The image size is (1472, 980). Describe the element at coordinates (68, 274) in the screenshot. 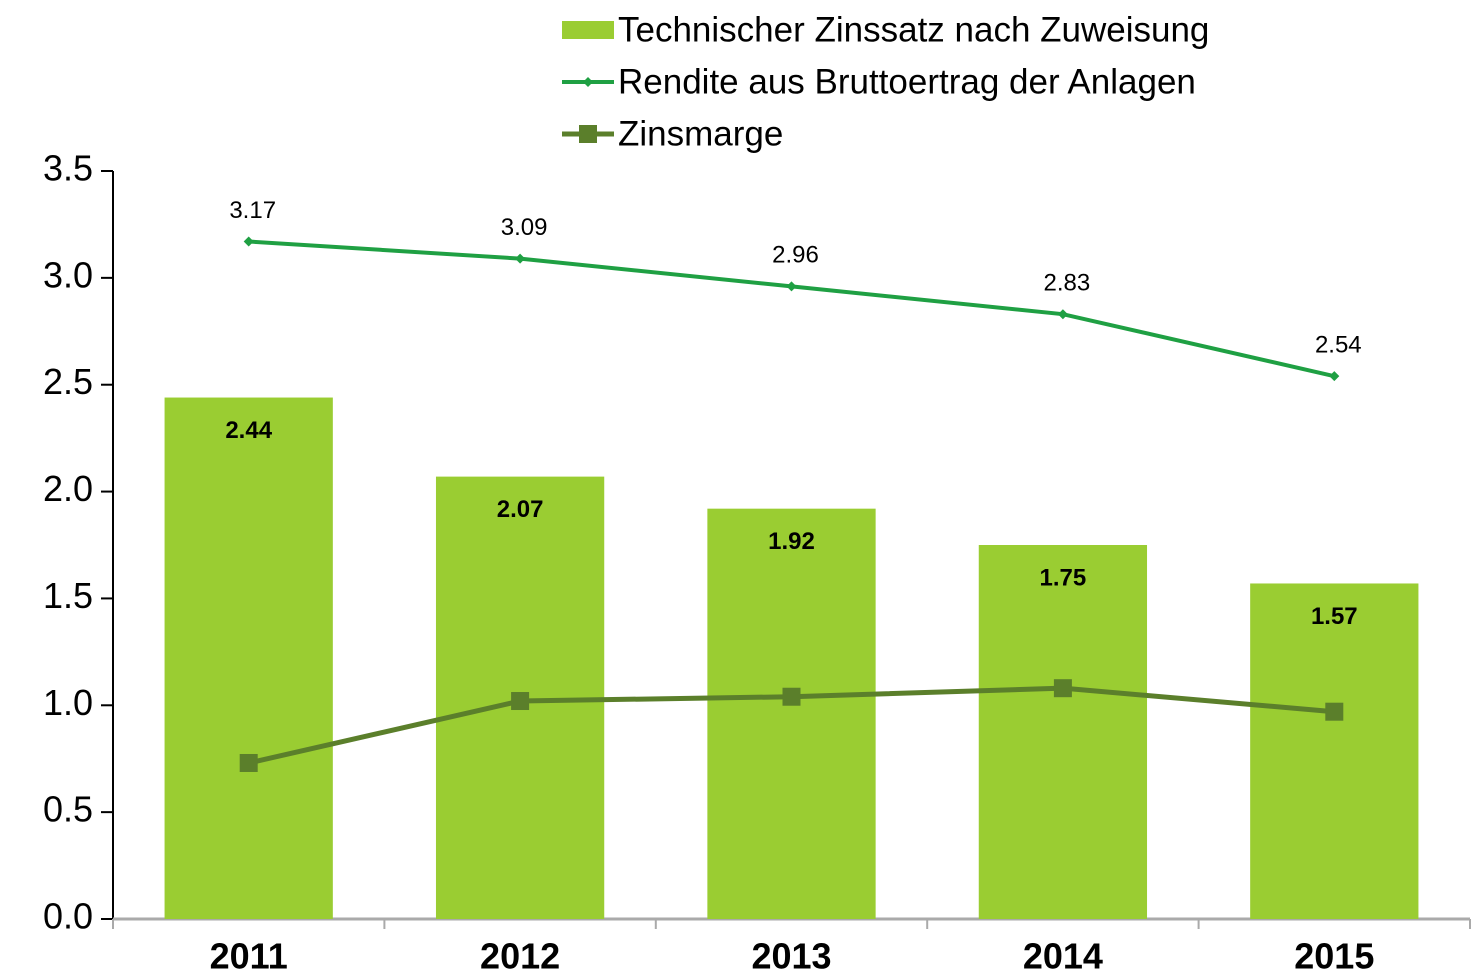

I see `y-tick-label: 3.0` at that location.